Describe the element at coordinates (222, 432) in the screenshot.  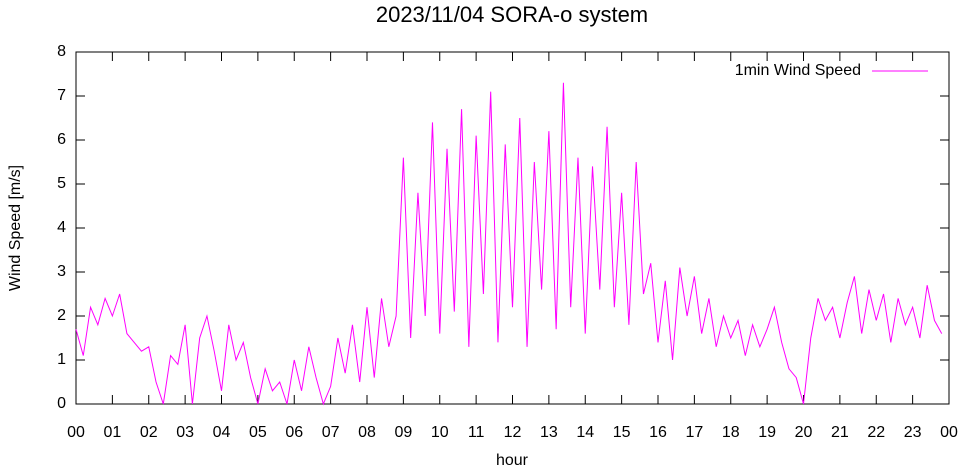
I see `x-tick-label: 04` at that location.